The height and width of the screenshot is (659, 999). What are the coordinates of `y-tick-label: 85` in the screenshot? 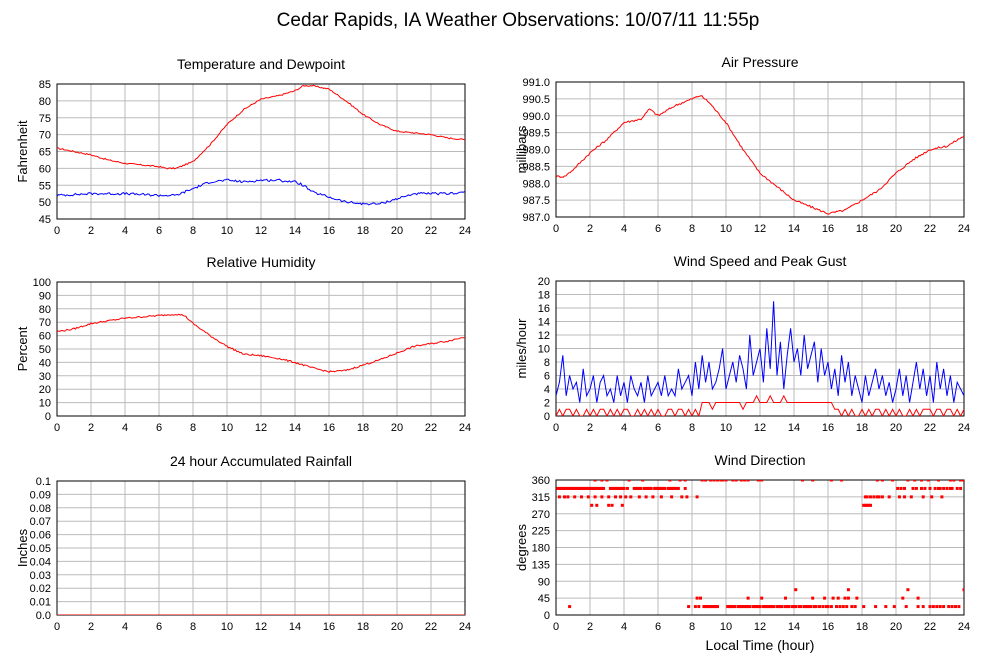 It's located at (45, 85).